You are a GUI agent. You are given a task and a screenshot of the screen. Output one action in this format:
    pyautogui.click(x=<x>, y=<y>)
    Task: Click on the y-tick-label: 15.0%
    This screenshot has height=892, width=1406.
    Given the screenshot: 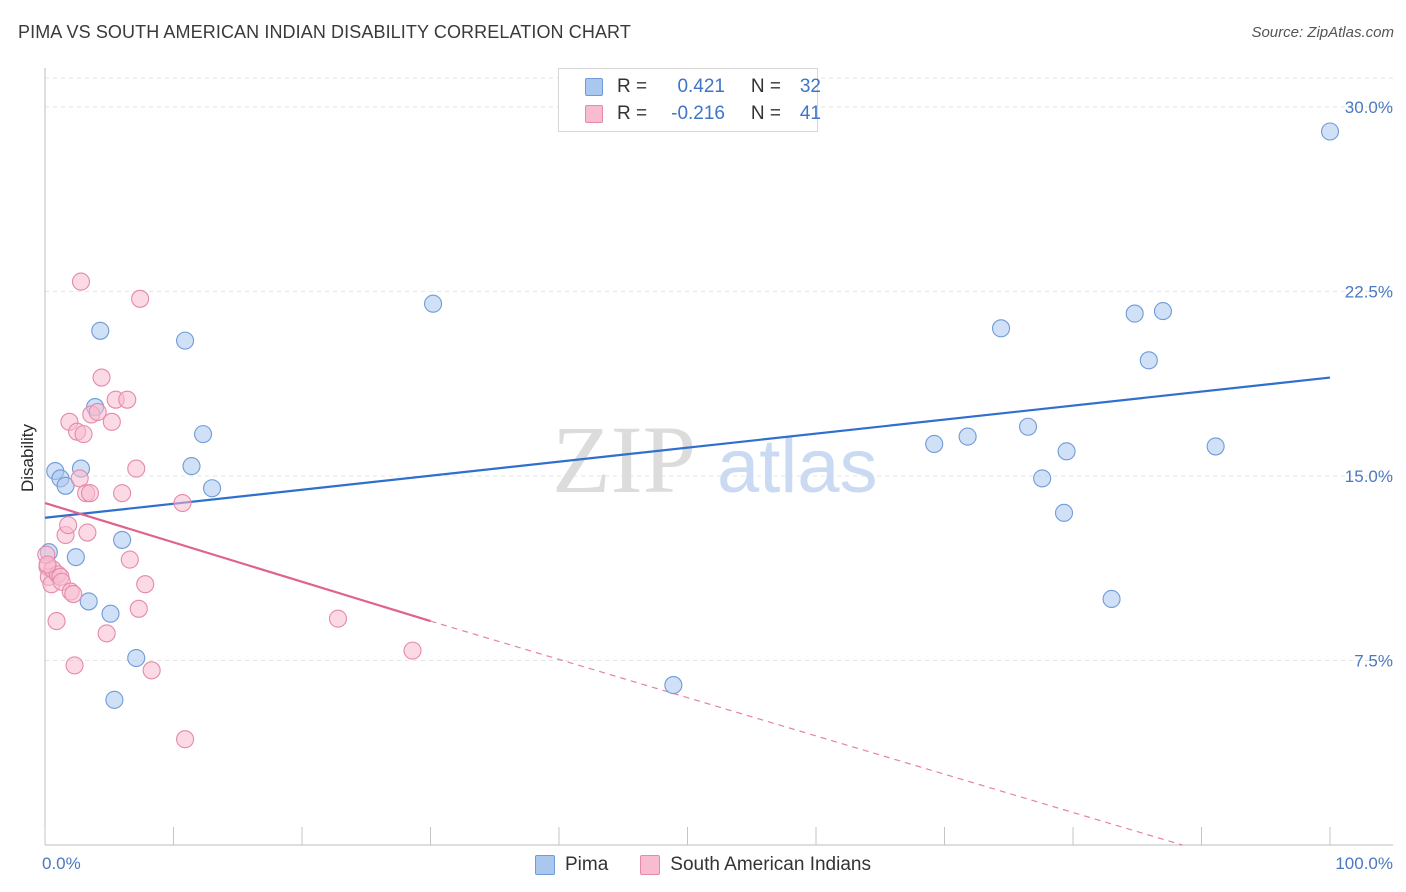 What is the action you would take?
    pyautogui.click(x=1369, y=476)
    